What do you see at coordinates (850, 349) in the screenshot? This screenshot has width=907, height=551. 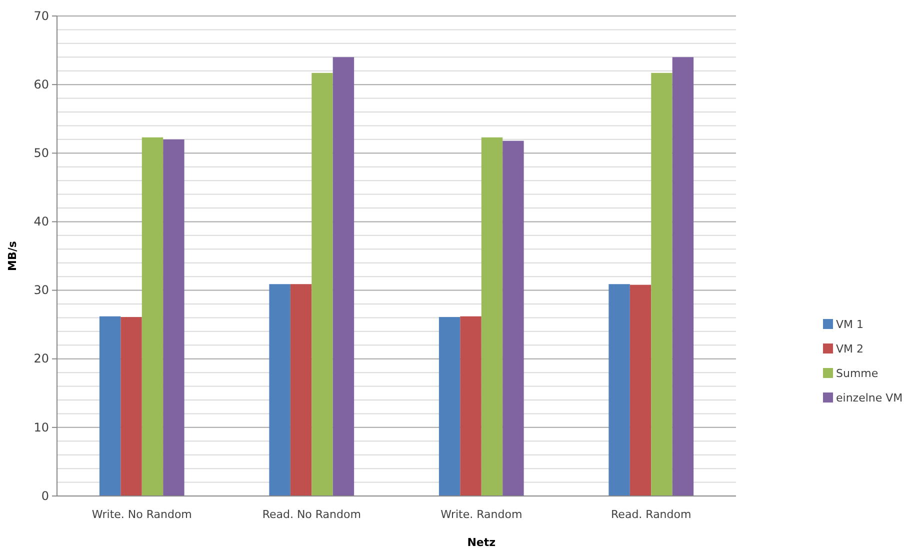 I see `legend-label: VM 2` at bounding box center [850, 349].